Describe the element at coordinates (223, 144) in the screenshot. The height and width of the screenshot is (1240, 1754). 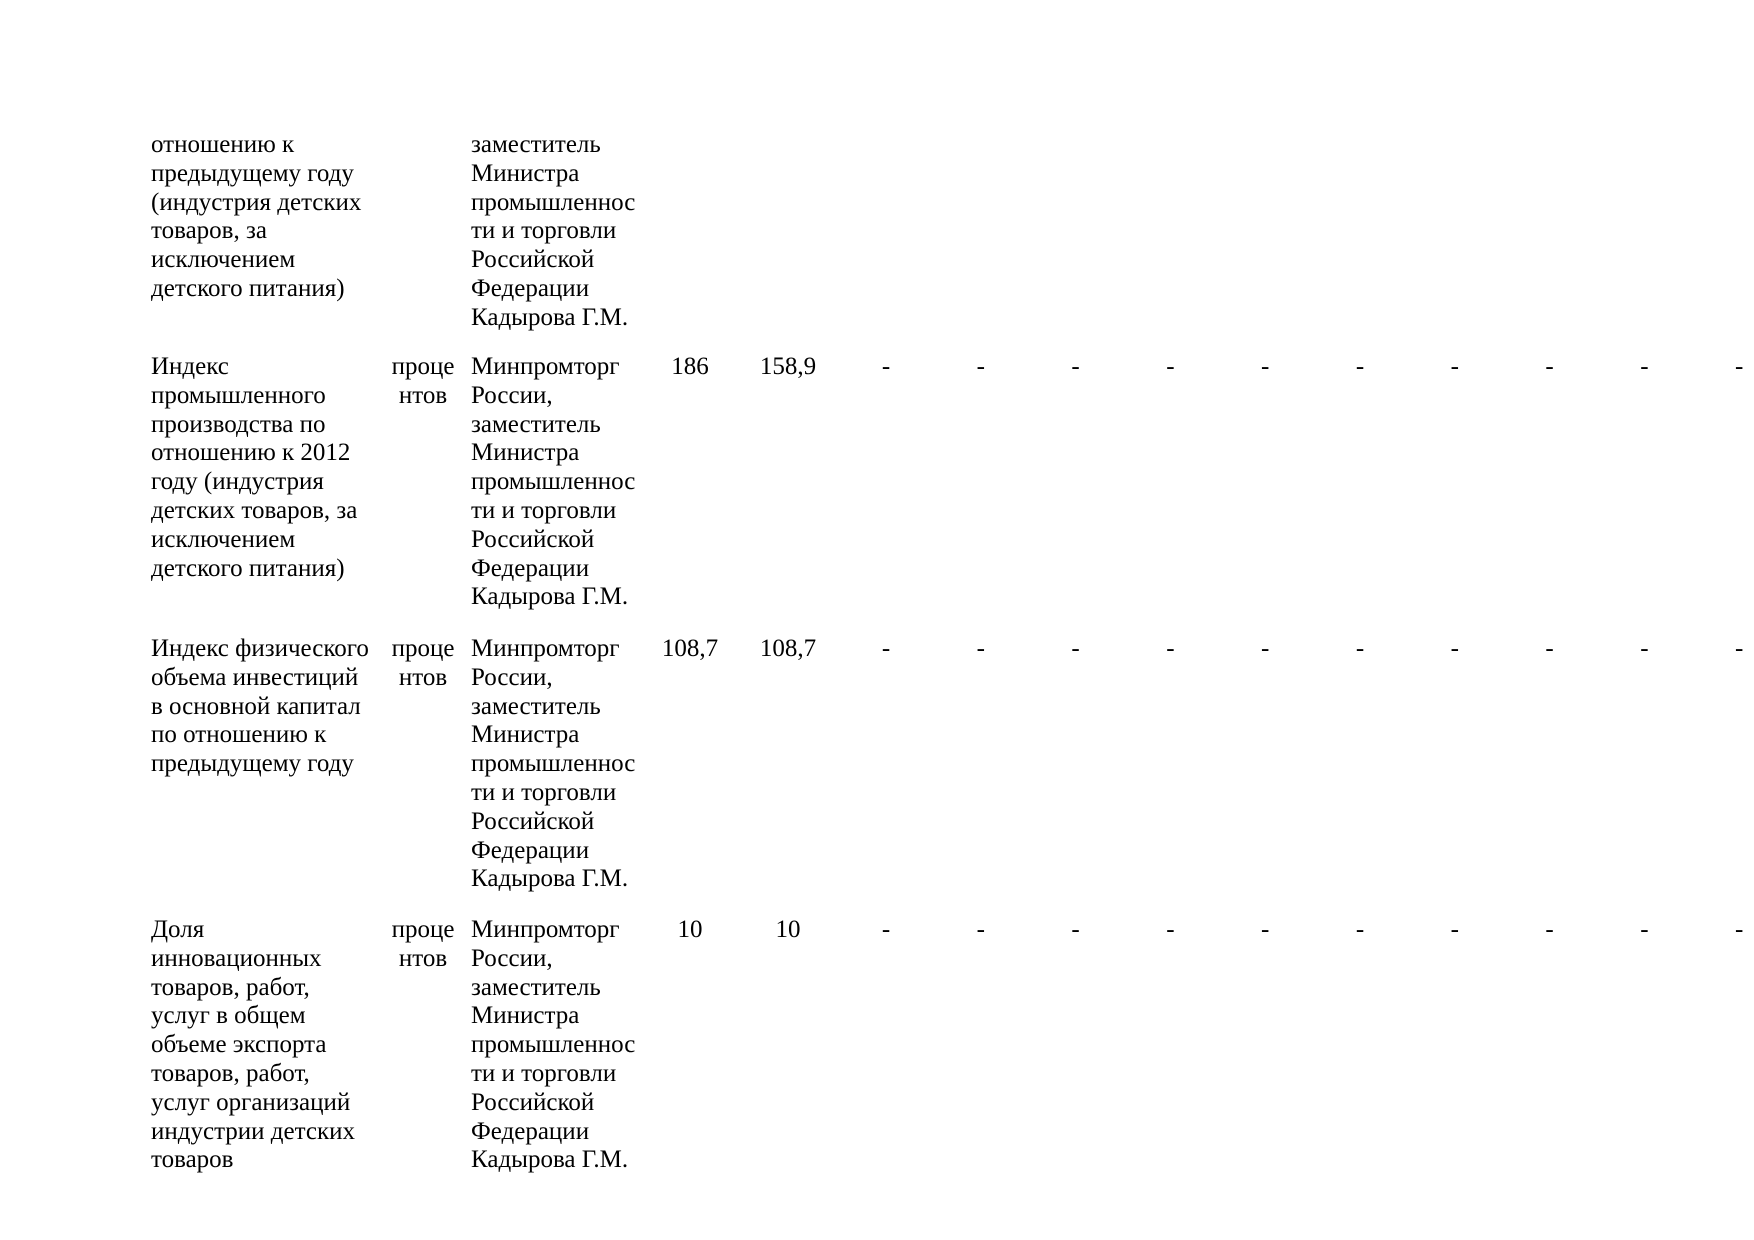
I see `indicator-name-line: отношению к` at that location.